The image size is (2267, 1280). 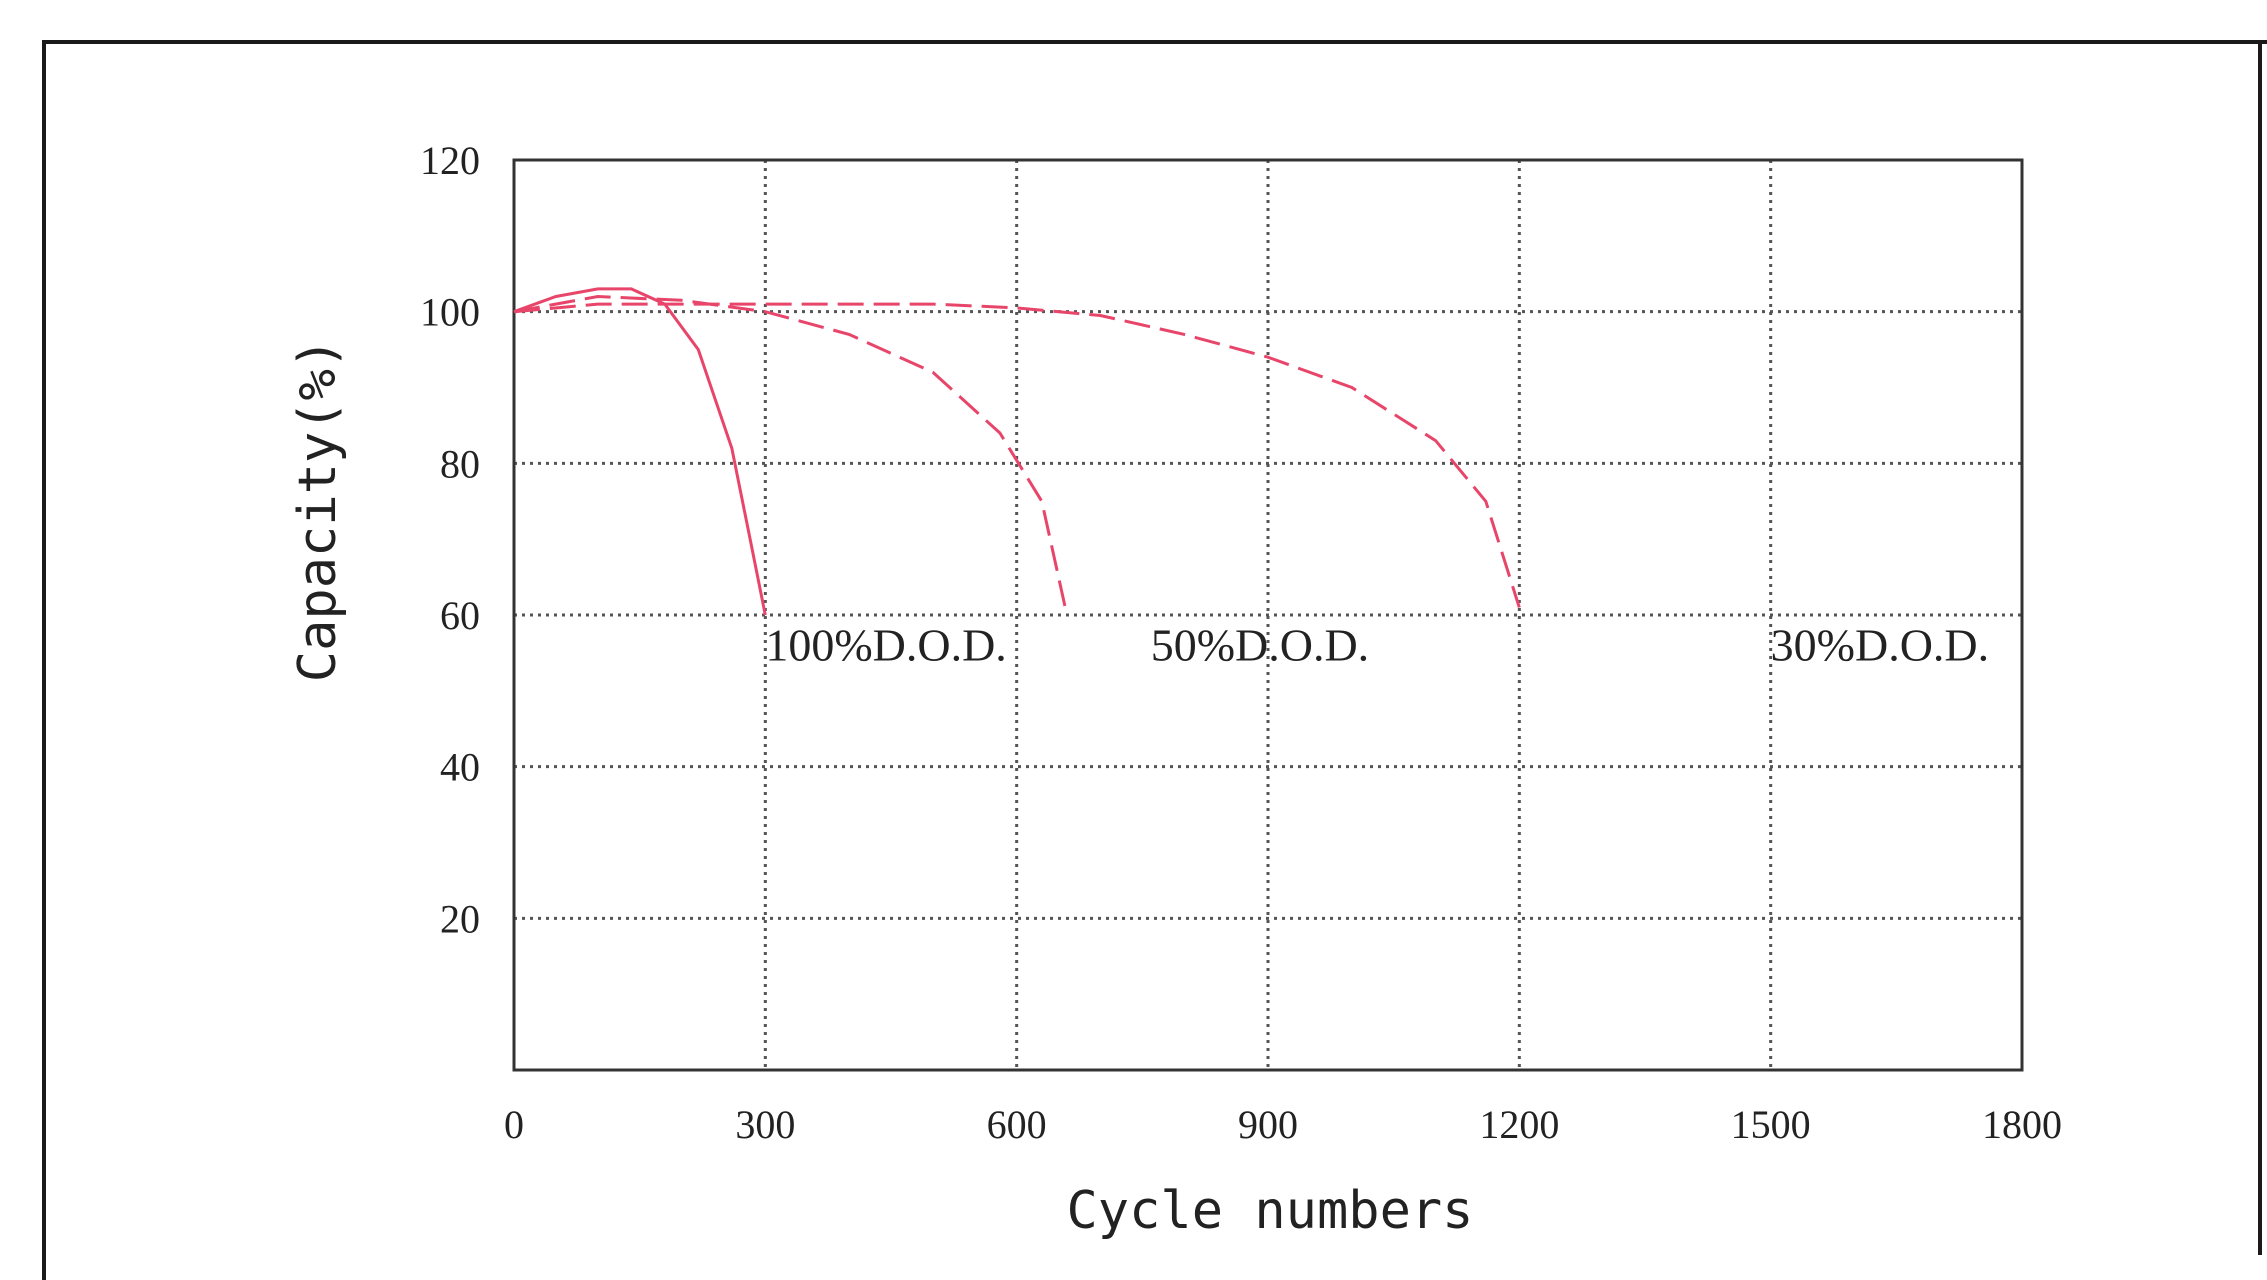 What do you see at coordinates (460, 615) in the screenshot?
I see `y-tick-label: 60` at bounding box center [460, 615].